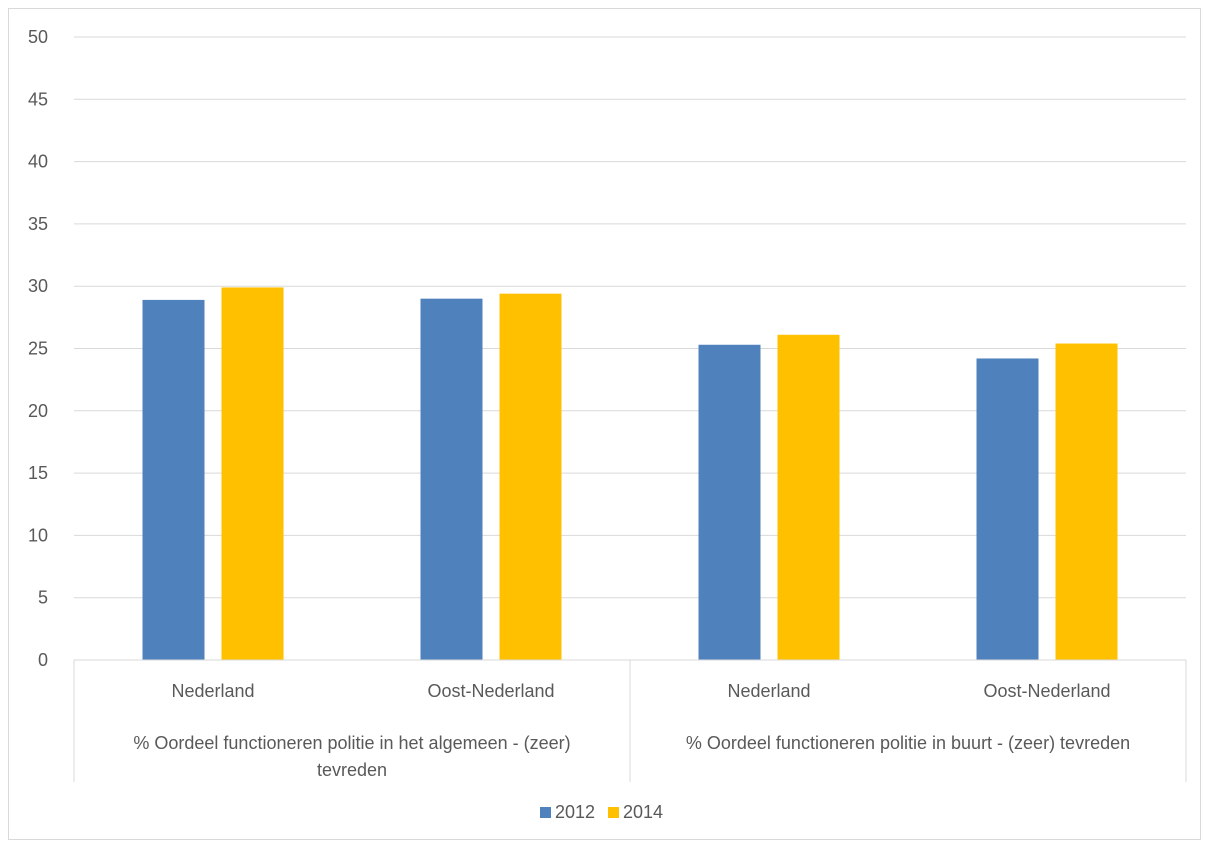  Describe the element at coordinates (38, 286) in the screenshot. I see `y-tick-label: 30` at that location.